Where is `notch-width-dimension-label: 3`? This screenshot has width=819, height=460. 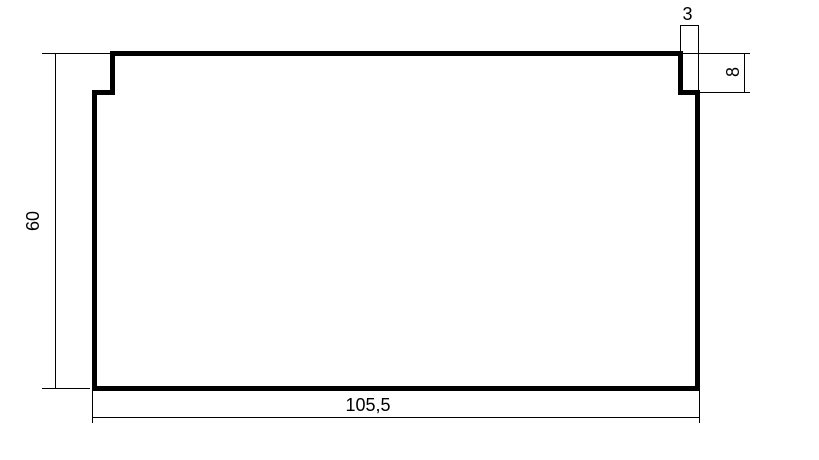
notch-width-dimension-label: 3 is located at coordinates (687, 14).